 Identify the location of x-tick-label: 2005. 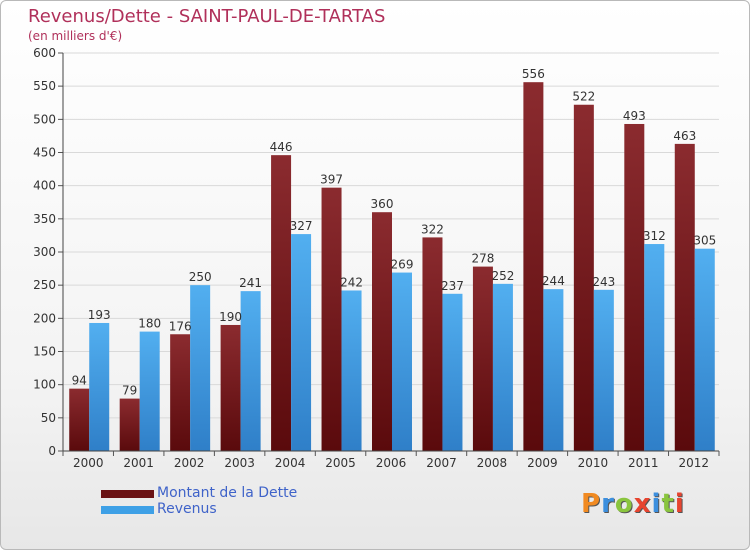
(340, 463).